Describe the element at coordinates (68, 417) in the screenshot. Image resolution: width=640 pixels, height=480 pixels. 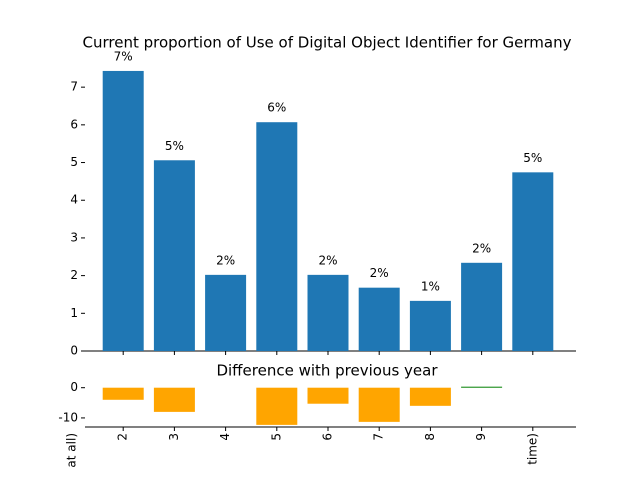
I see `y-tick-label: -10` at that location.